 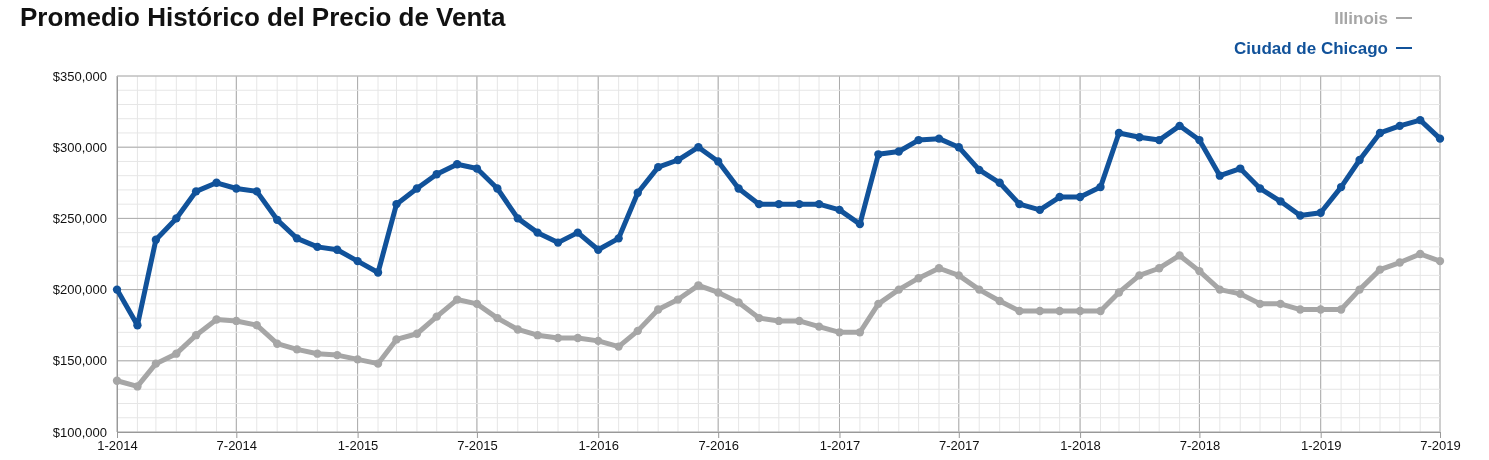 I want to click on y-tick-label: $200,000, so click(x=79, y=290).